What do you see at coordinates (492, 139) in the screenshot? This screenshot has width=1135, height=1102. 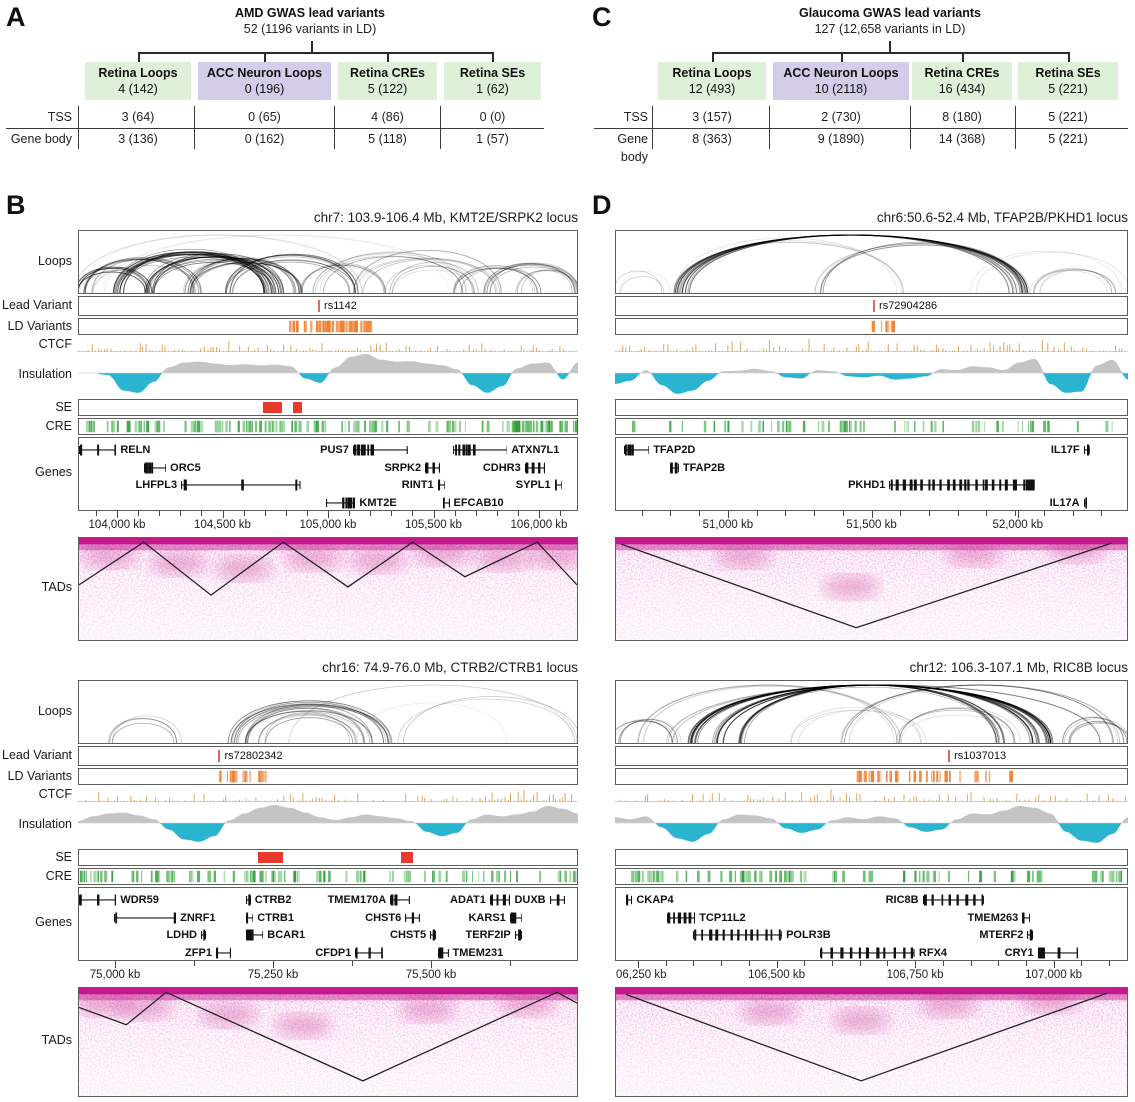 I see `table-cell: 1 (57)` at bounding box center [492, 139].